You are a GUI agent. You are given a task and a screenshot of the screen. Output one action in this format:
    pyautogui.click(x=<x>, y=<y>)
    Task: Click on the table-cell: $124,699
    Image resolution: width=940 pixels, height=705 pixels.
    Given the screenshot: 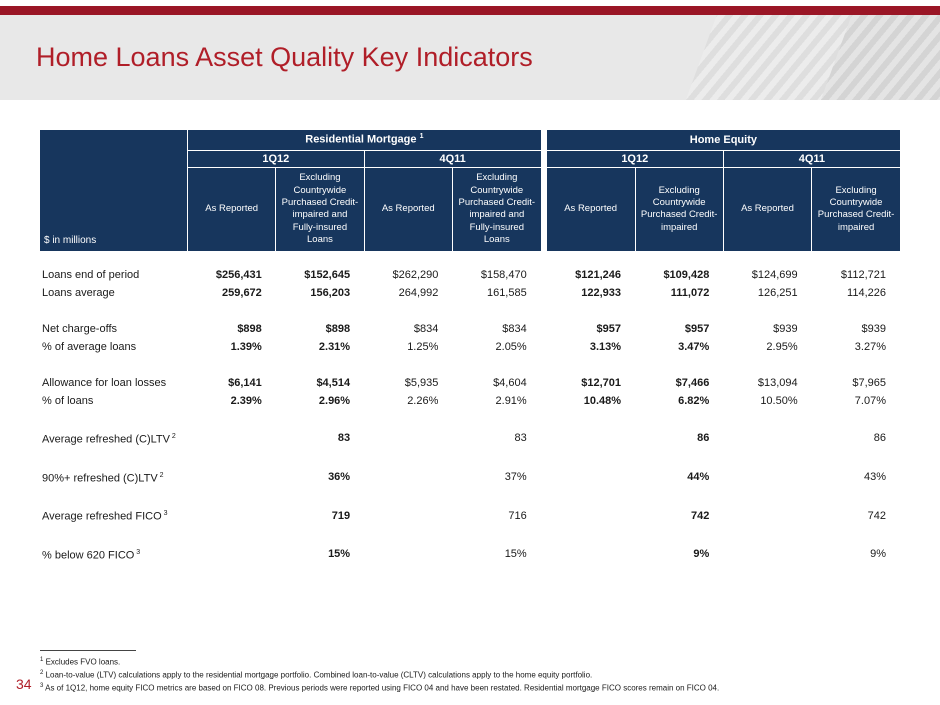 What is the action you would take?
    pyautogui.click(x=774, y=275)
    